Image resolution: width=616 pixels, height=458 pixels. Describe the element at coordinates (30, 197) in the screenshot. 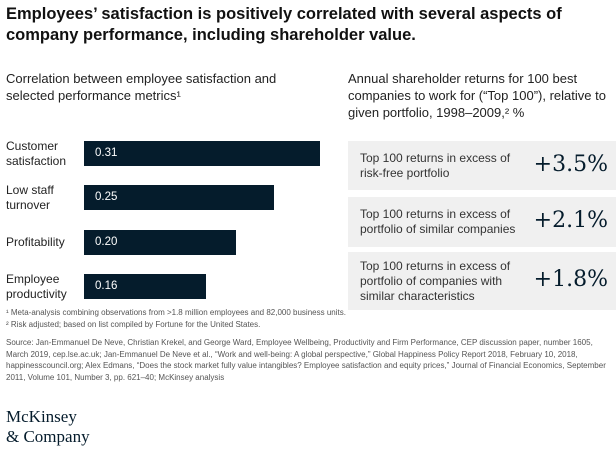

I see `category-label: Low staff turnover` at that location.